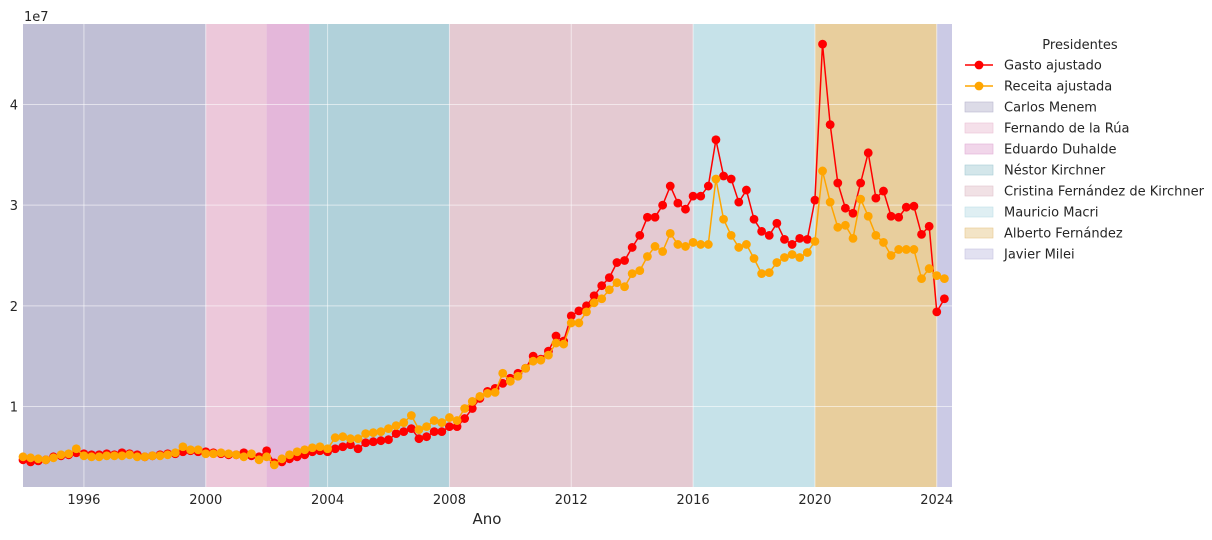 This screenshot has width=1212, height=540. Describe the element at coordinates (1051, 213) in the screenshot. I see `legend-label: Mauricio Macri` at that location.